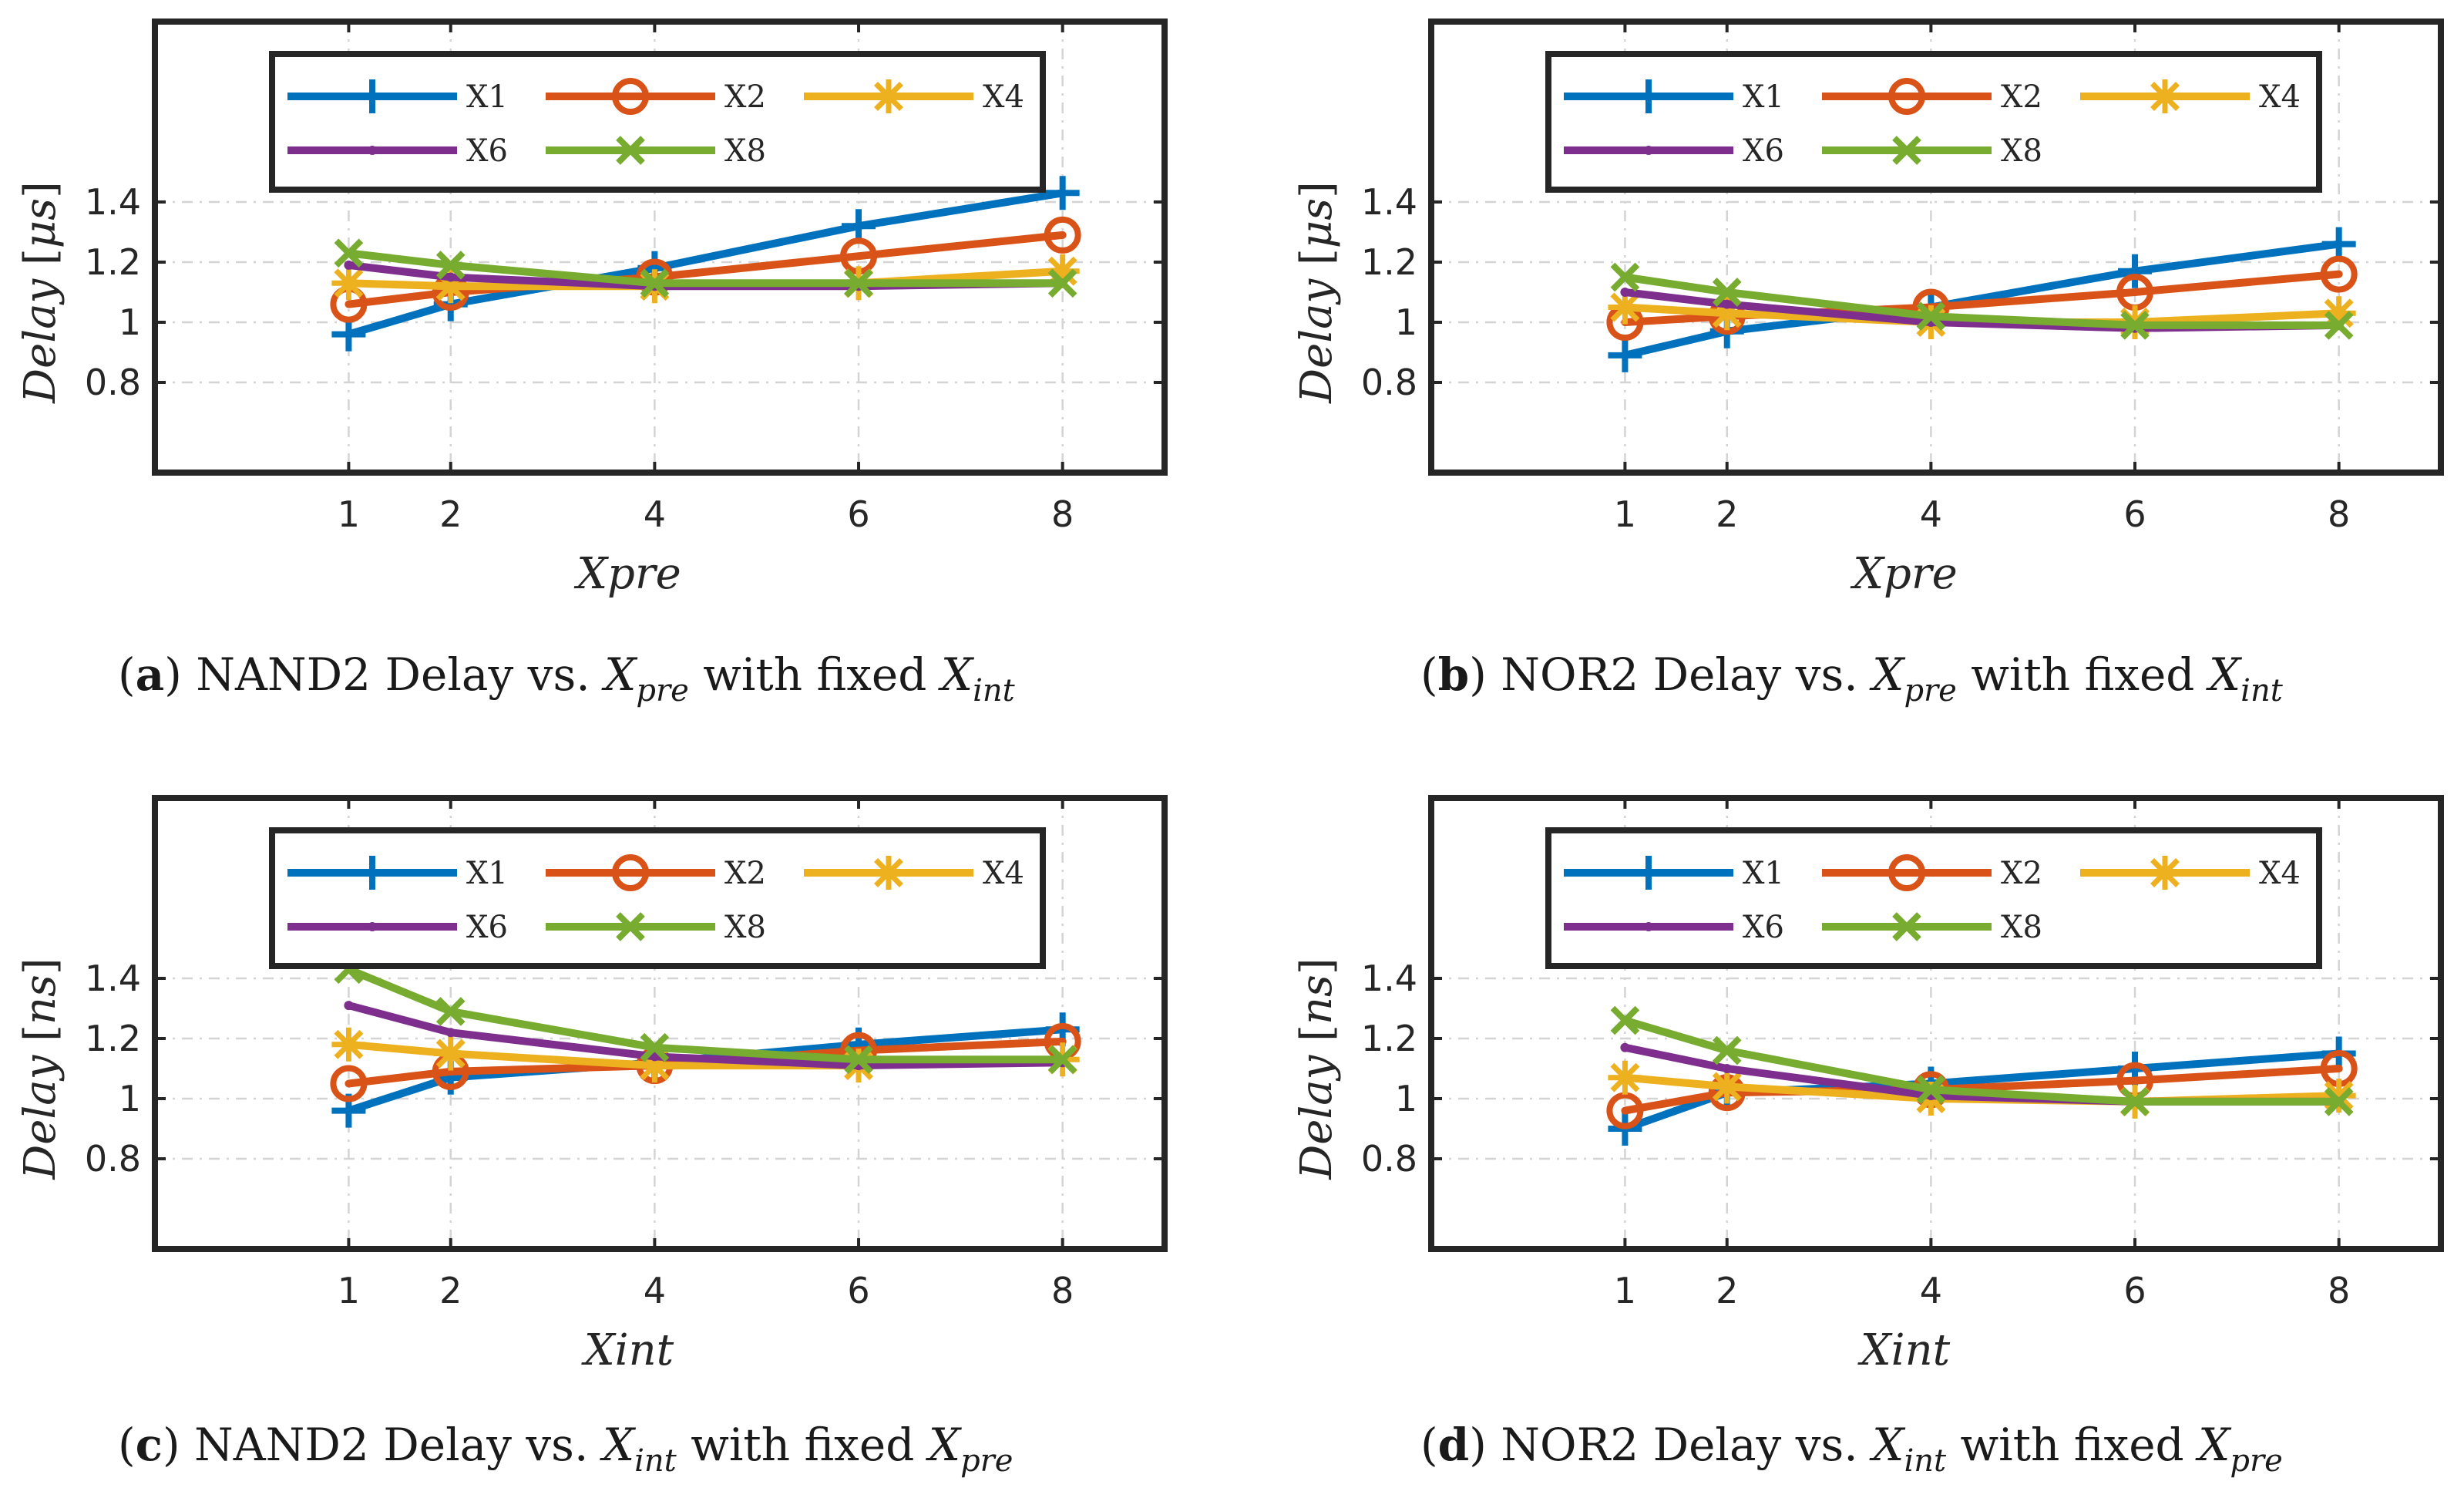  I want to click on x-axis-label: Xpre, so click(627, 574).